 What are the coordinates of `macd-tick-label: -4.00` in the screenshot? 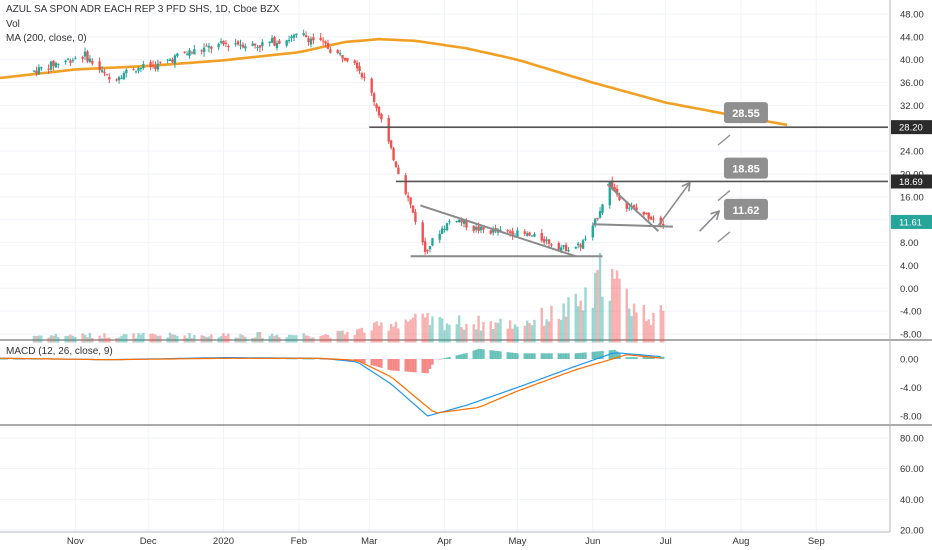 It's located at (911, 388).